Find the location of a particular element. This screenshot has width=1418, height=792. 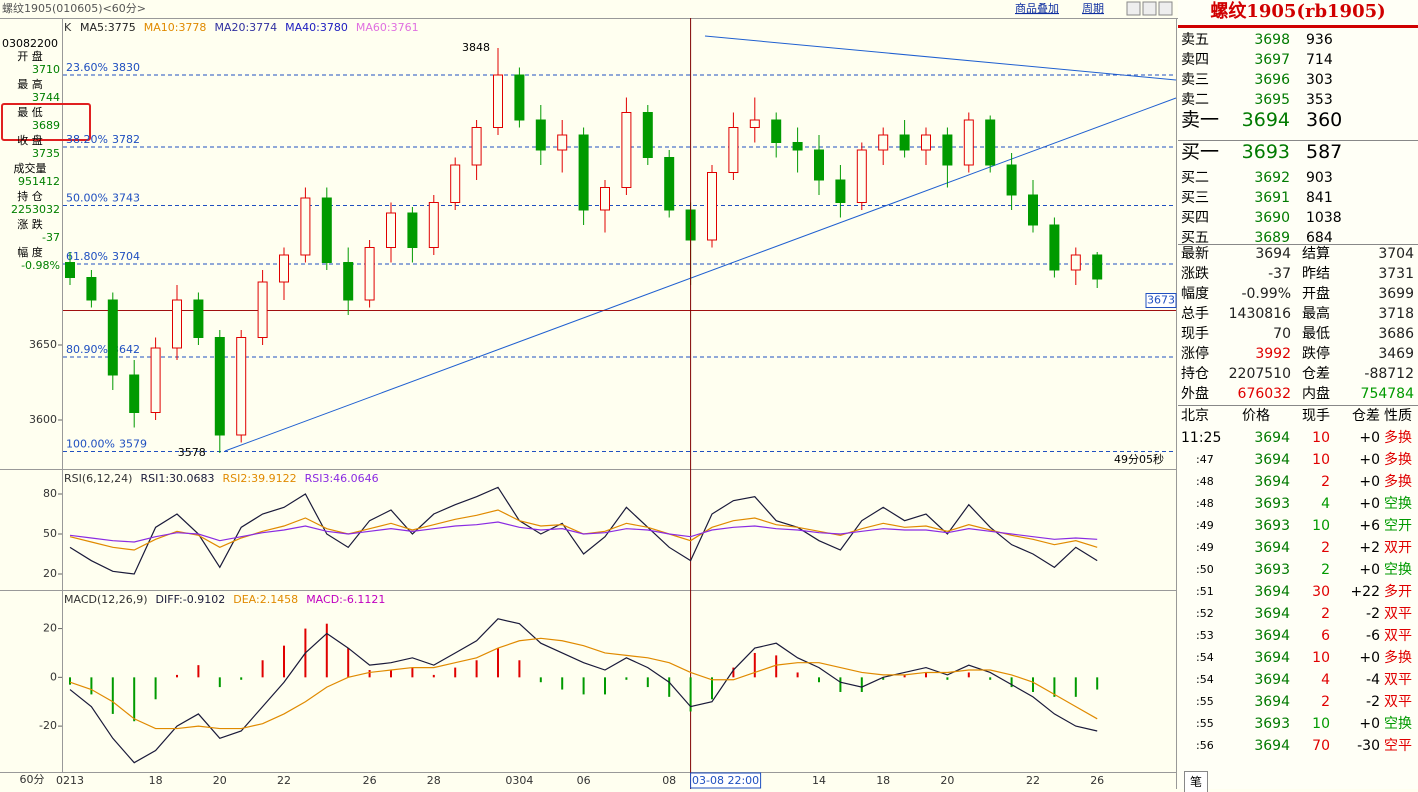

stat-label: 内盘 is located at coordinates (1316, 394).